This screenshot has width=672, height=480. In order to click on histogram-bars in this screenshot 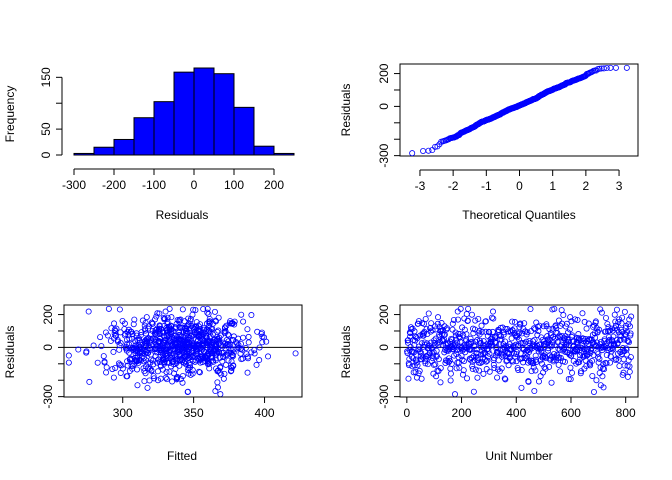, I will do `click(184, 111)`.